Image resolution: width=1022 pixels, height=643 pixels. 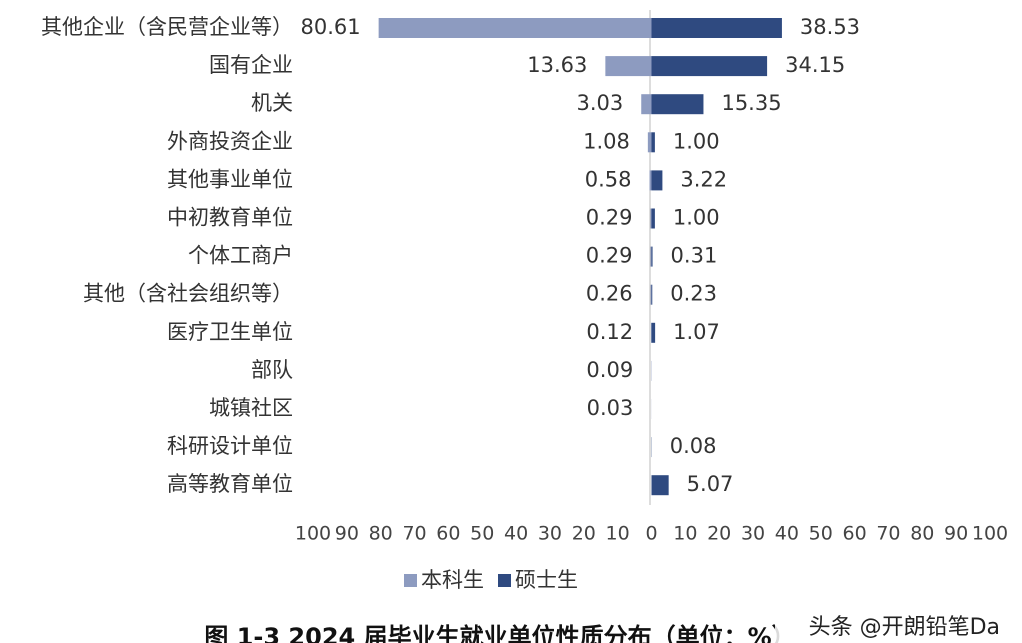 I want to click on data-label: 80.61, so click(x=331, y=27).